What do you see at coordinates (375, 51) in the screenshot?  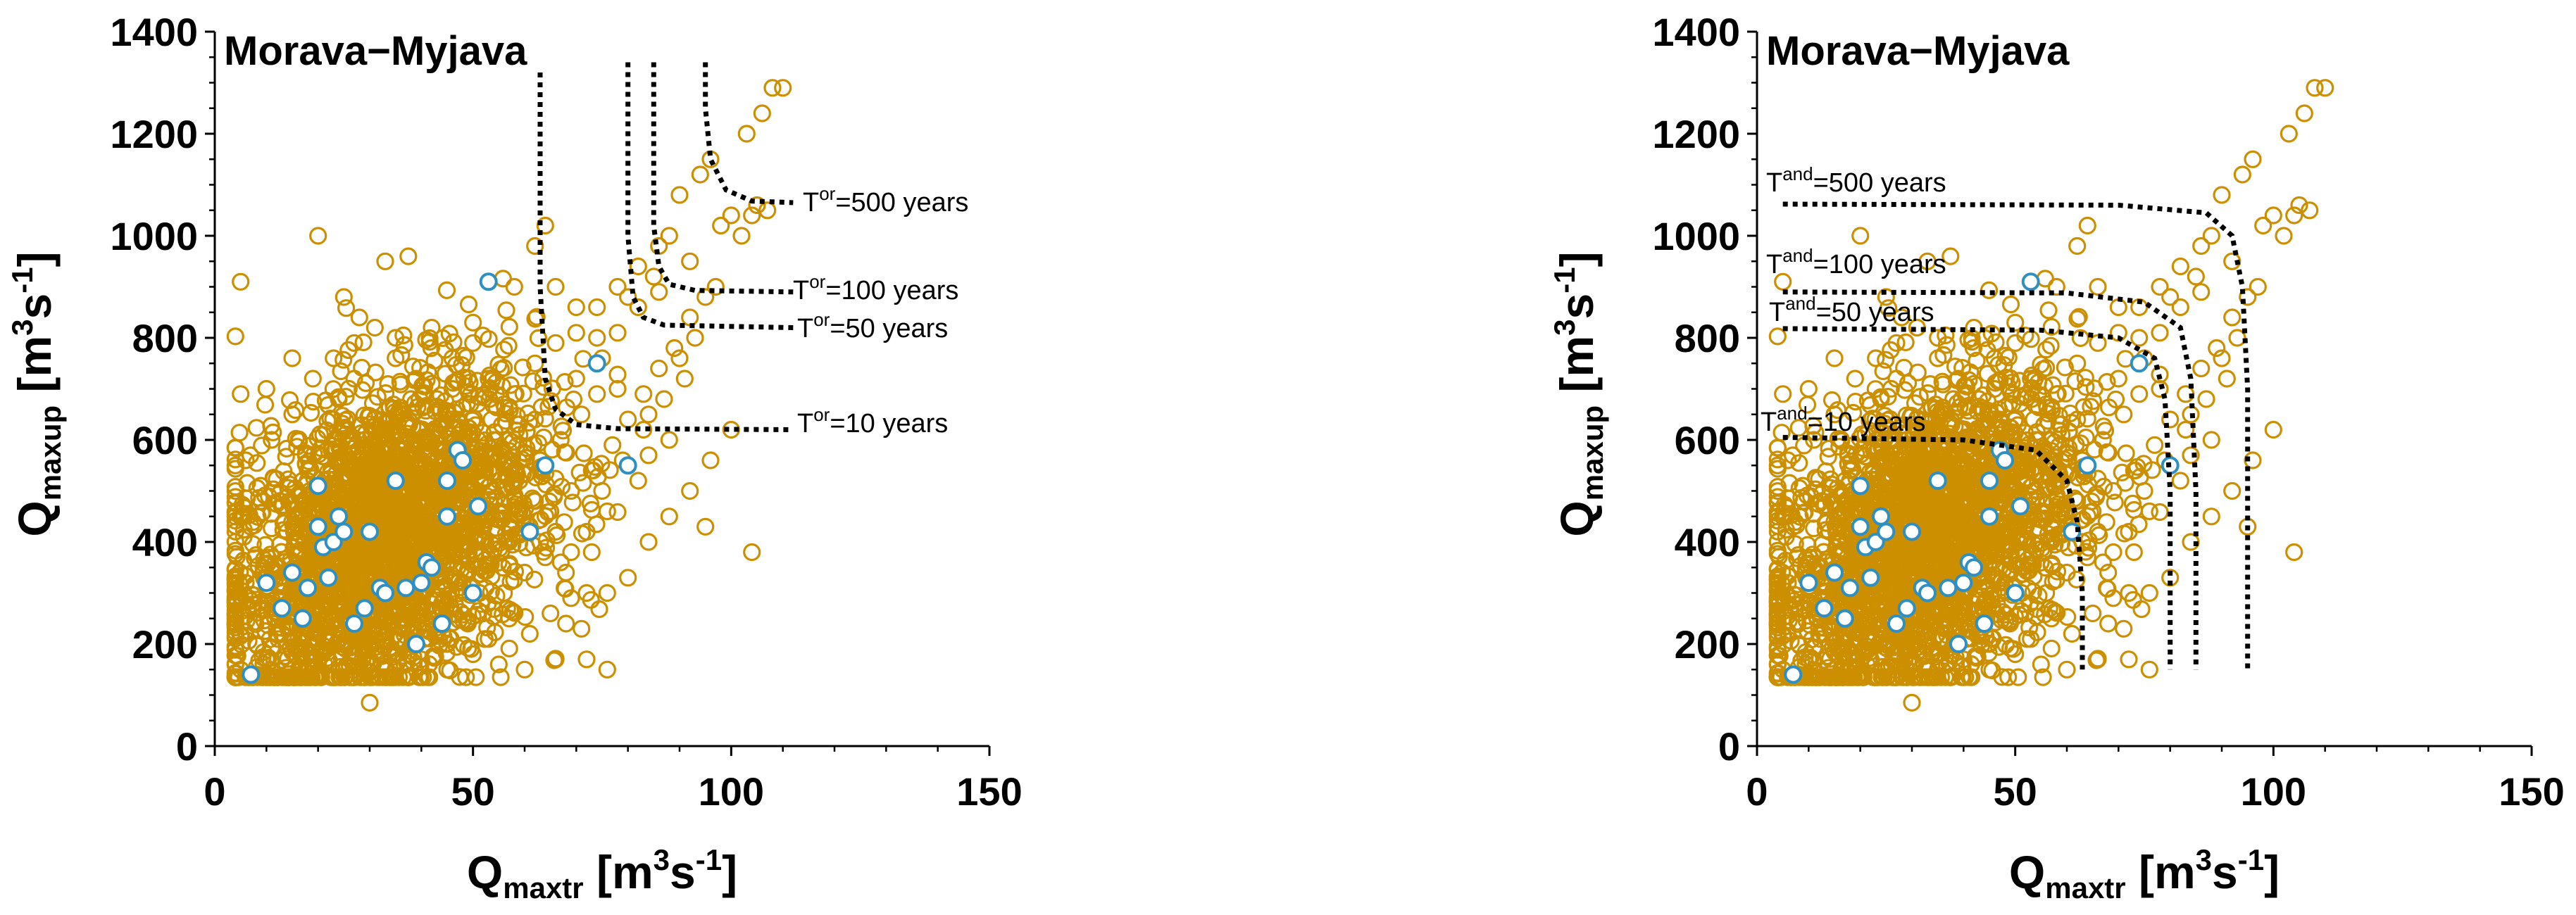 I see `chart-title-left: Morava−Myjava` at bounding box center [375, 51].